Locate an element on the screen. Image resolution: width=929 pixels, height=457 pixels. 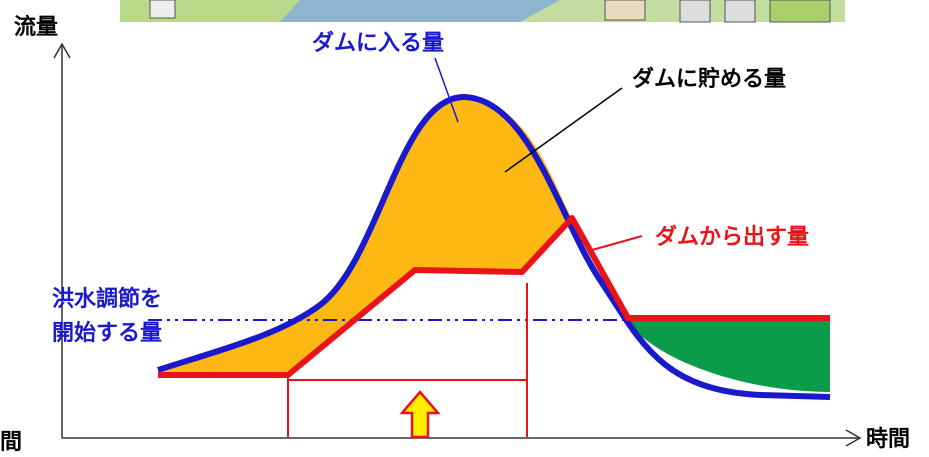
control-period-bracket is located at coordinates (407, 360).